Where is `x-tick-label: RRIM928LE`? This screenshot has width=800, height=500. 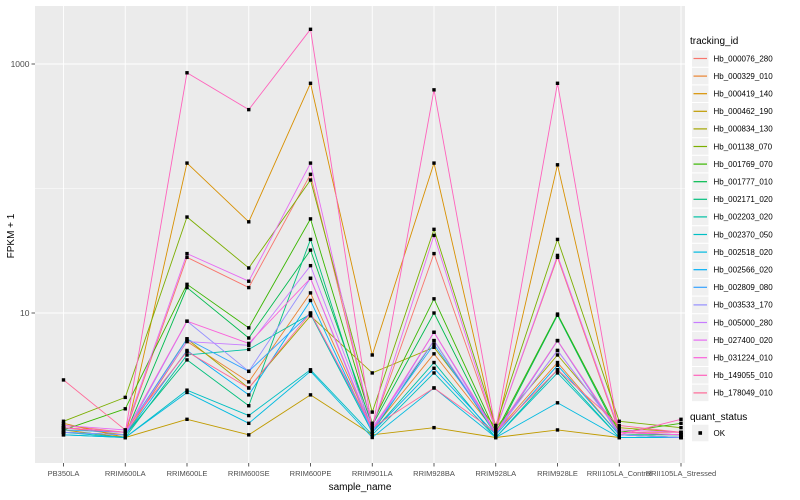 x-tick-label: RRIM928LE is located at coordinates (557, 473).